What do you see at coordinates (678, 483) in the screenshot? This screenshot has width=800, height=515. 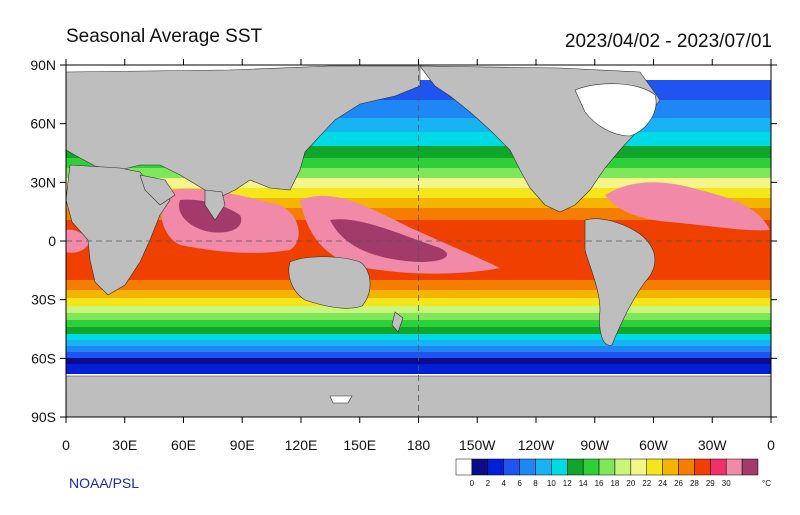 I see `colorbar-label: 26` at bounding box center [678, 483].